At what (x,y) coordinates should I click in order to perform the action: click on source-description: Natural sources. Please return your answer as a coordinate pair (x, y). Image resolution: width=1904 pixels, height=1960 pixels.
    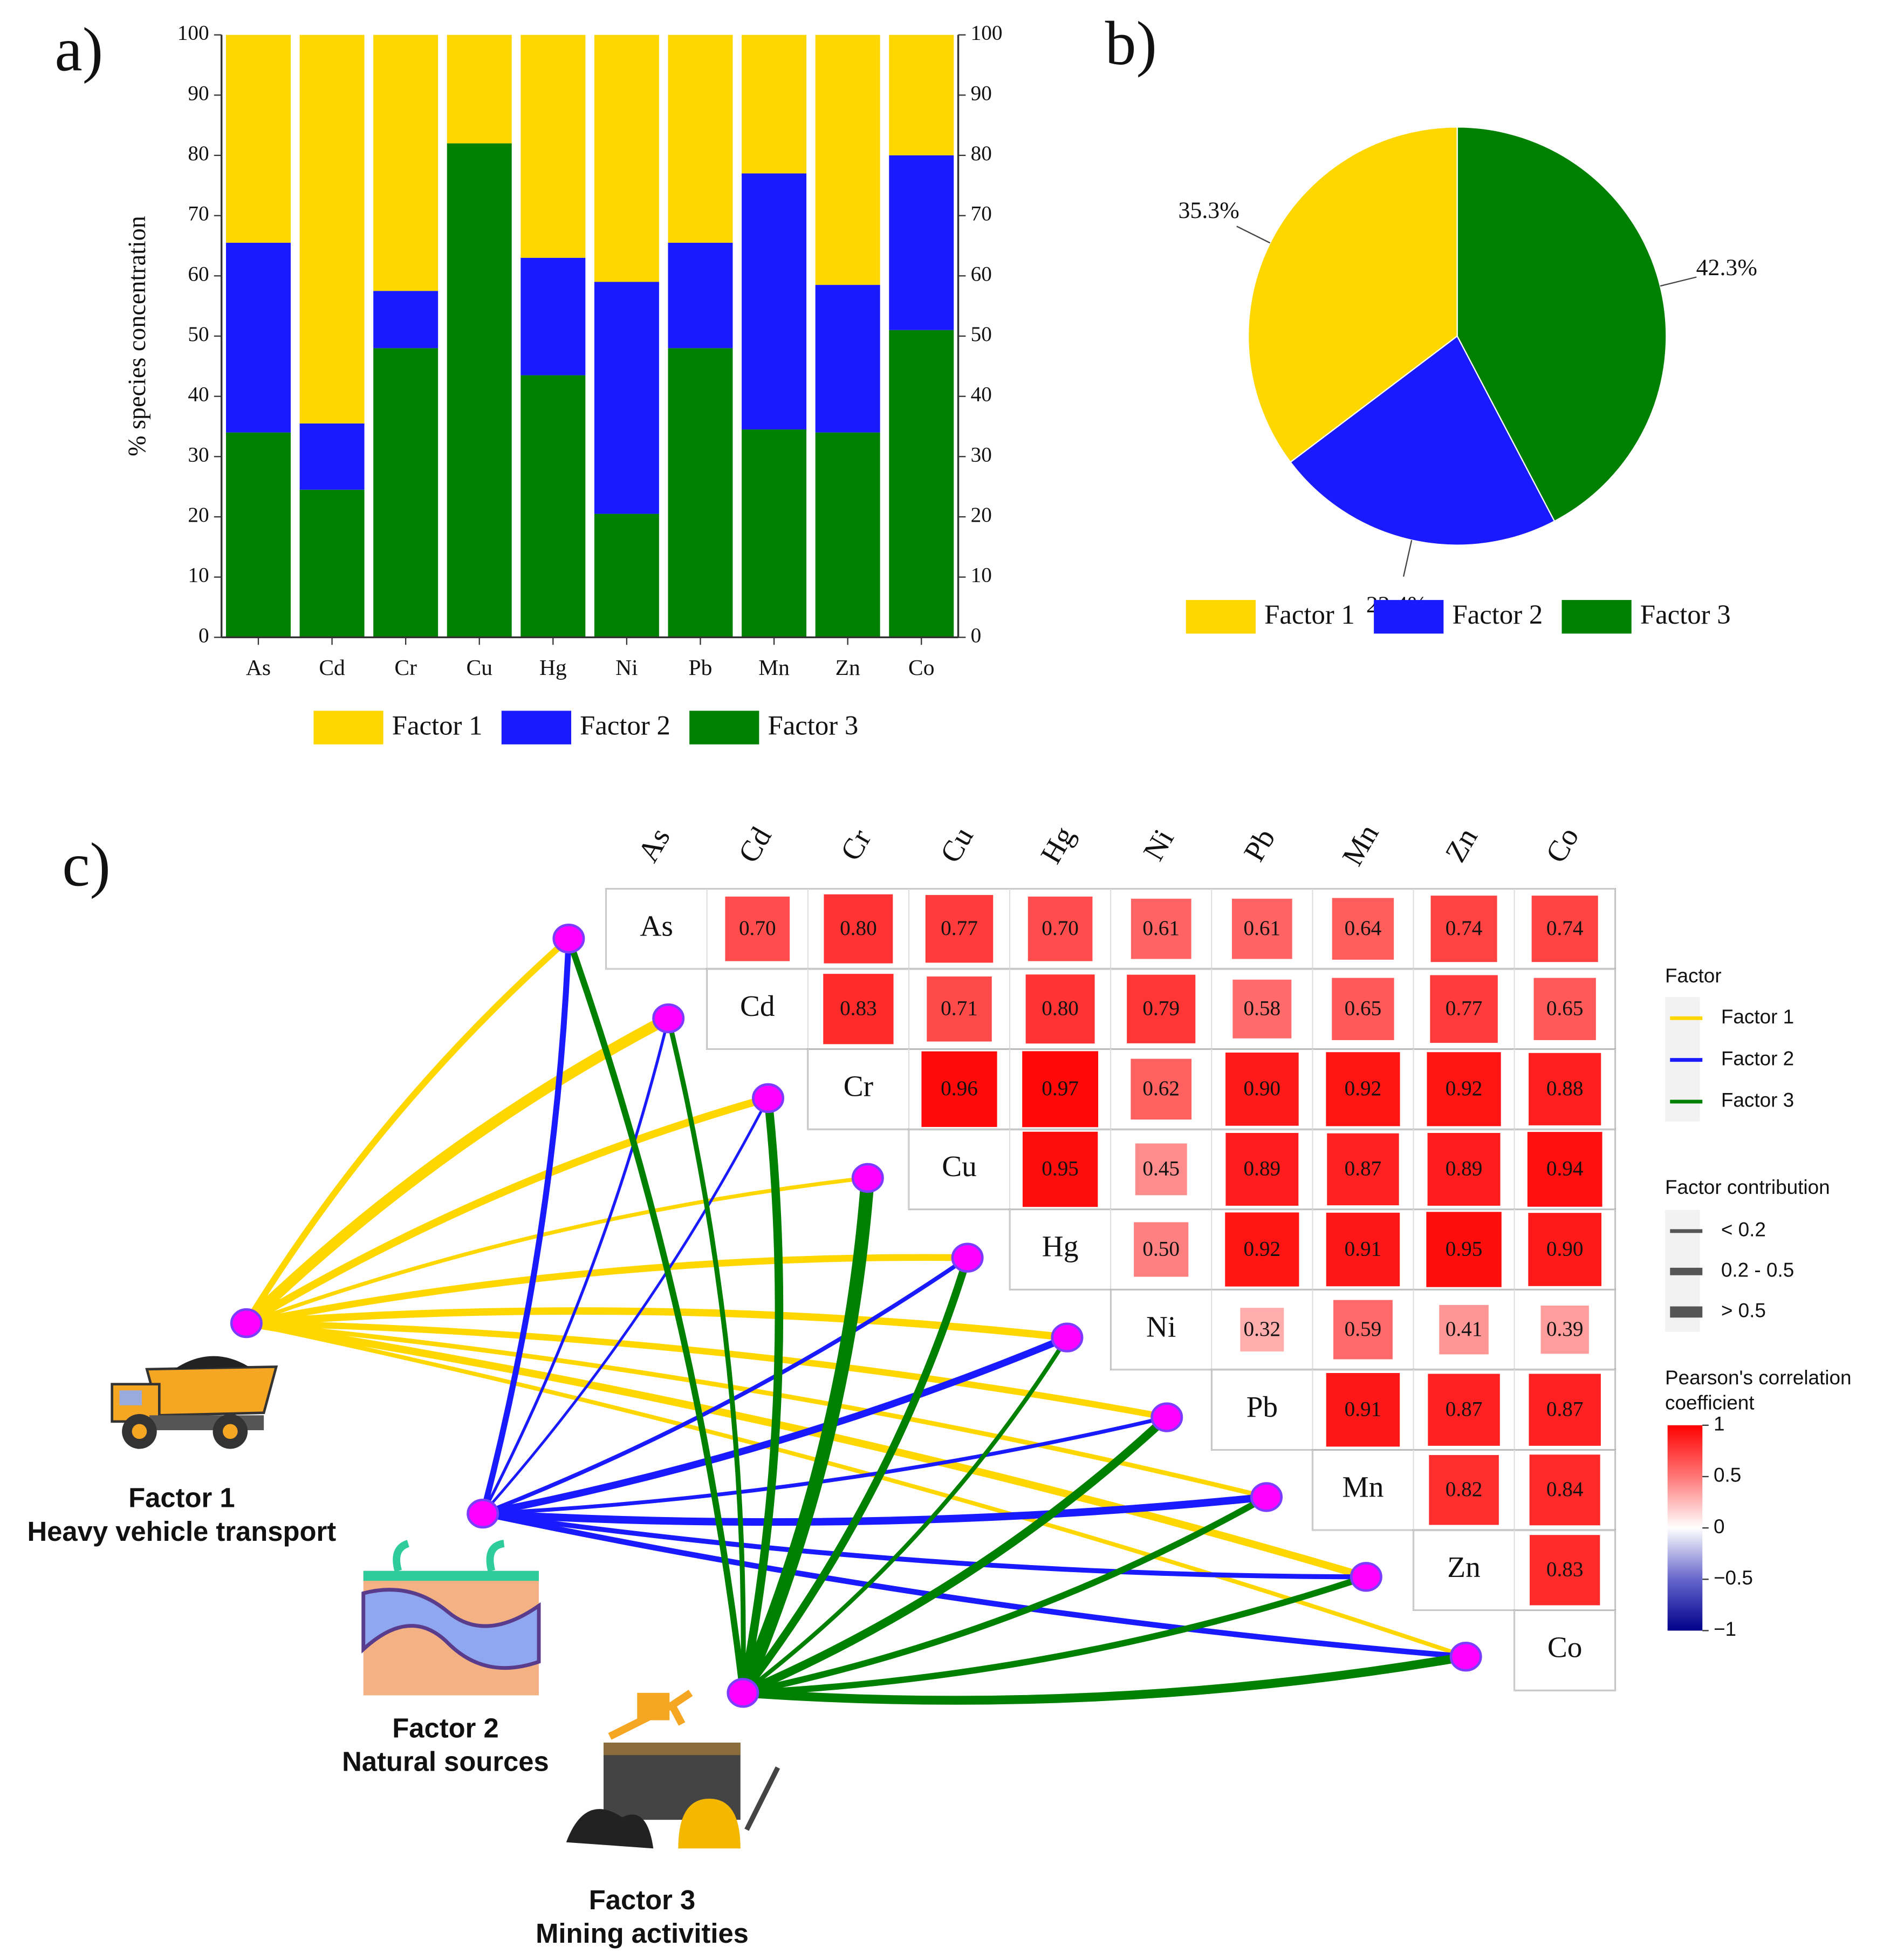
    Looking at the image, I should click on (445, 1761).